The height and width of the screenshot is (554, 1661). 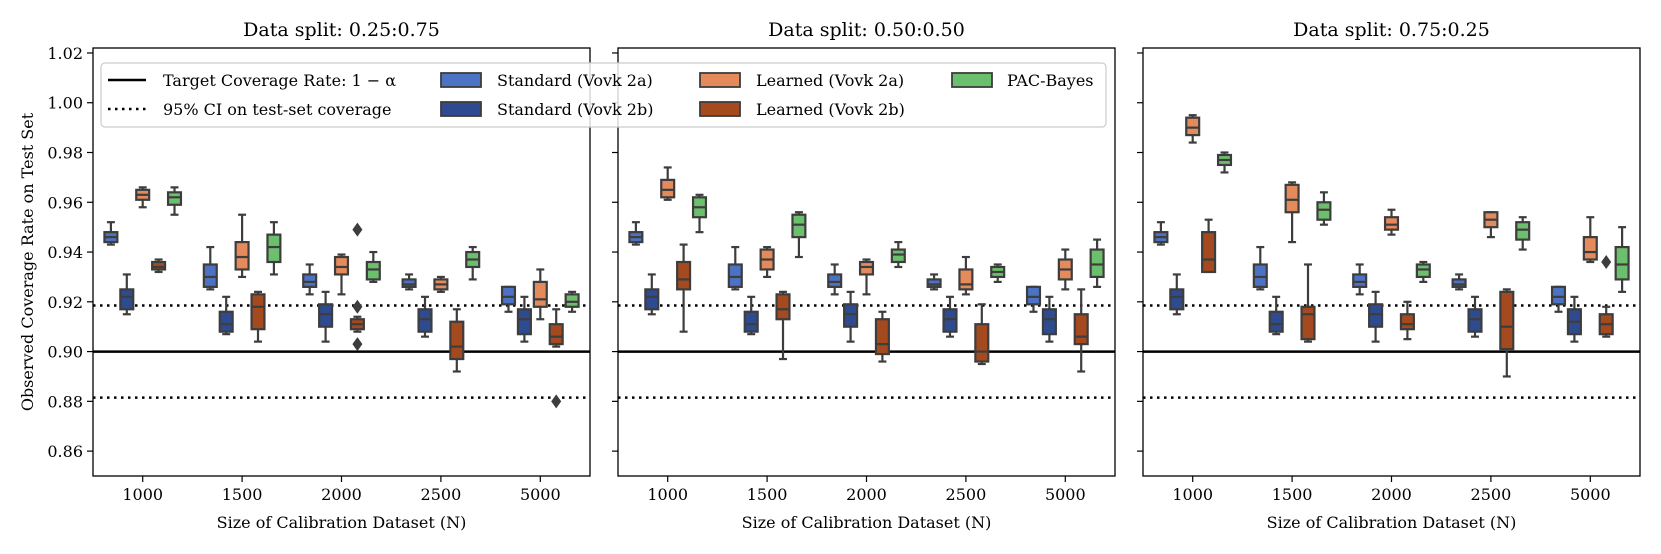 What do you see at coordinates (1224, 162) in the screenshot?
I see `box-1000-s5` at bounding box center [1224, 162].